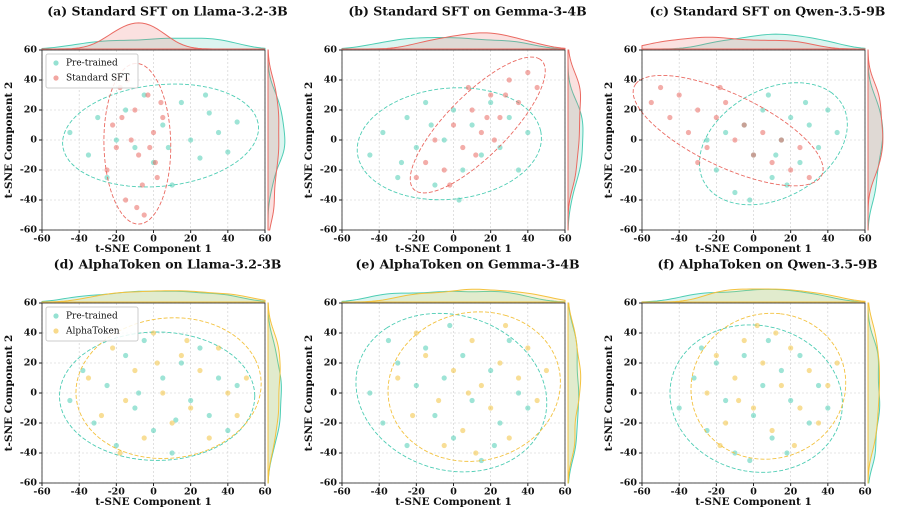 This screenshot has height=514, width=903. I want to click on x-tick-label: -40, so click(380, 239).